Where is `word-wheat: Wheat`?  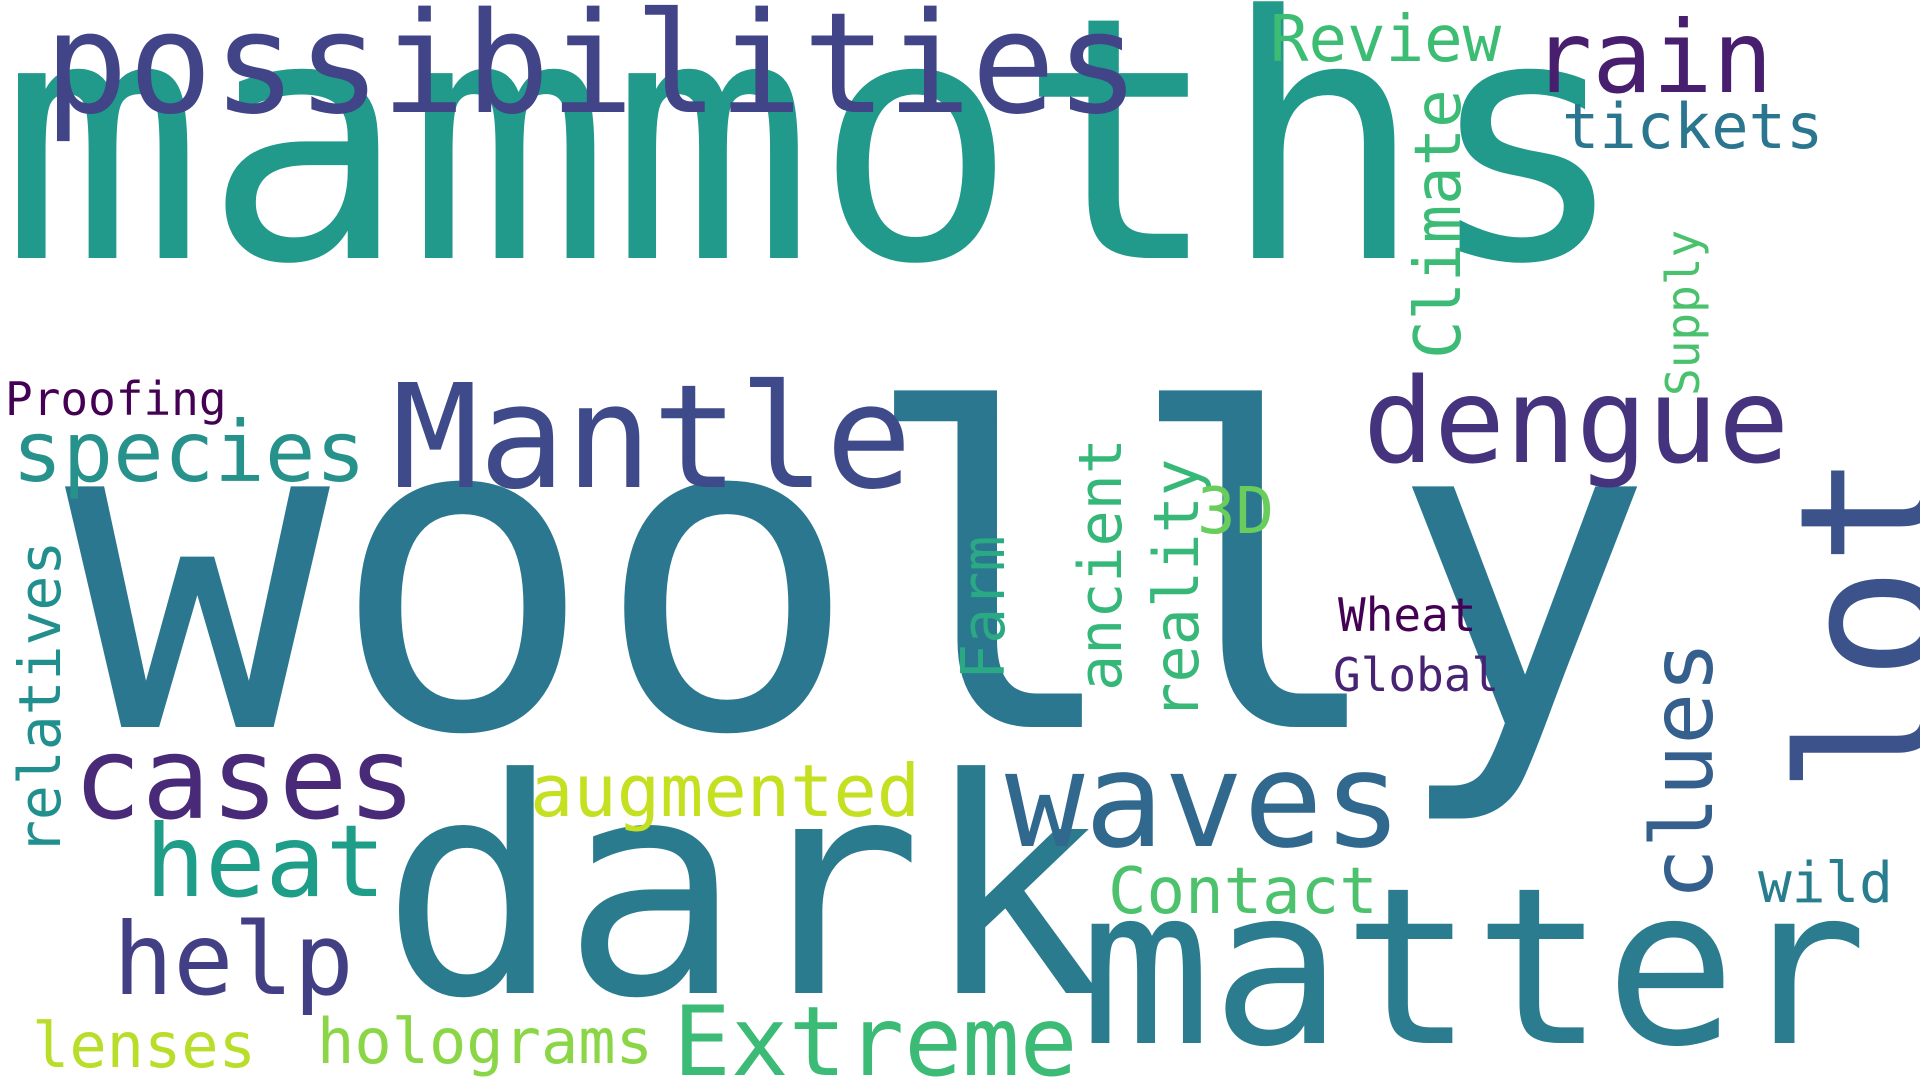
word-wheat: Wheat is located at coordinates (1407, 615).